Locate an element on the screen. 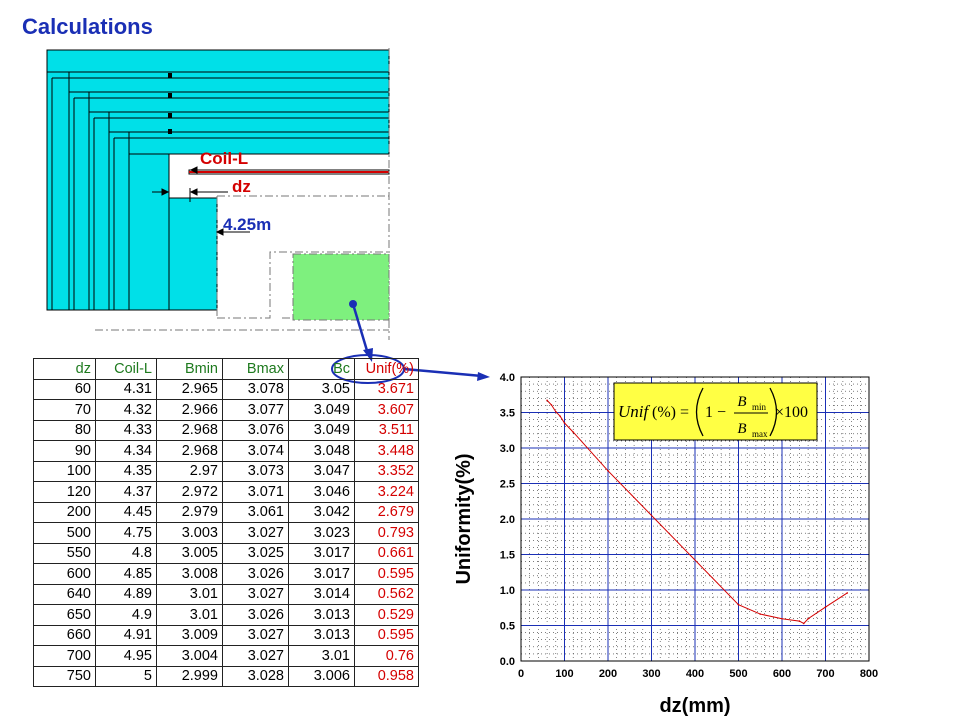 The height and width of the screenshot is (720, 960). table-header-row: dz Coil-L Bmin Bmax Bc Unif(%) is located at coordinates (226, 369).